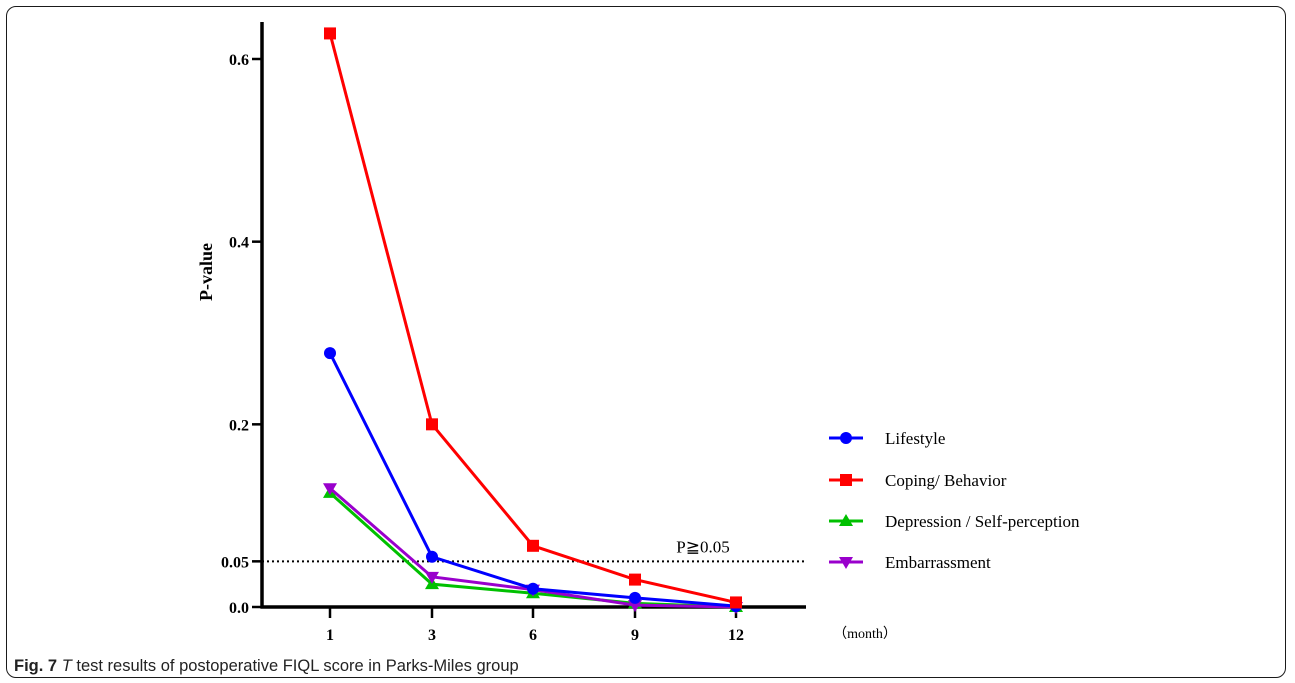 Image resolution: width=1295 pixels, height=683 pixels. What do you see at coordinates (533, 635) in the screenshot?
I see `x-tick-label: 6` at bounding box center [533, 635].